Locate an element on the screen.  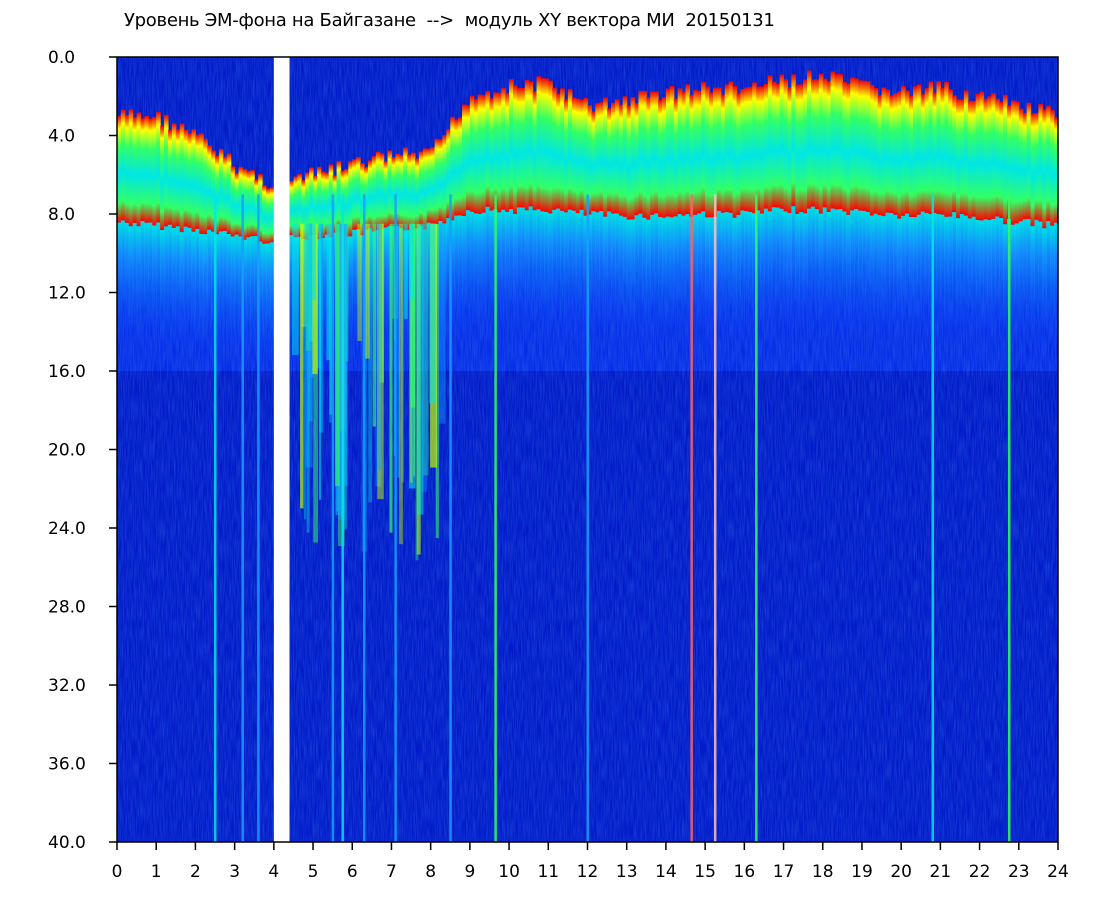
x-tick-label: 18 is located at coordinates (823, 872).